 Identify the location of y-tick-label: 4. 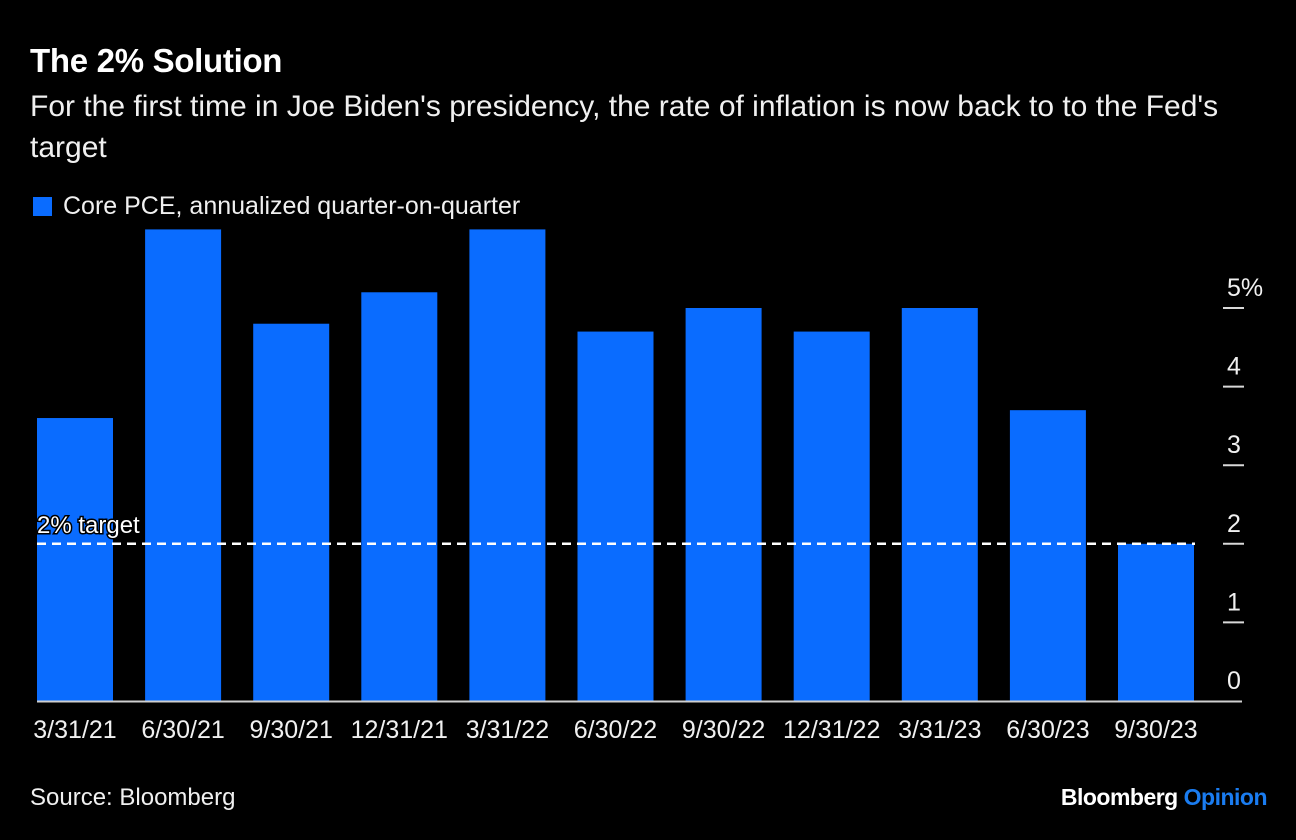
(1234, 367).